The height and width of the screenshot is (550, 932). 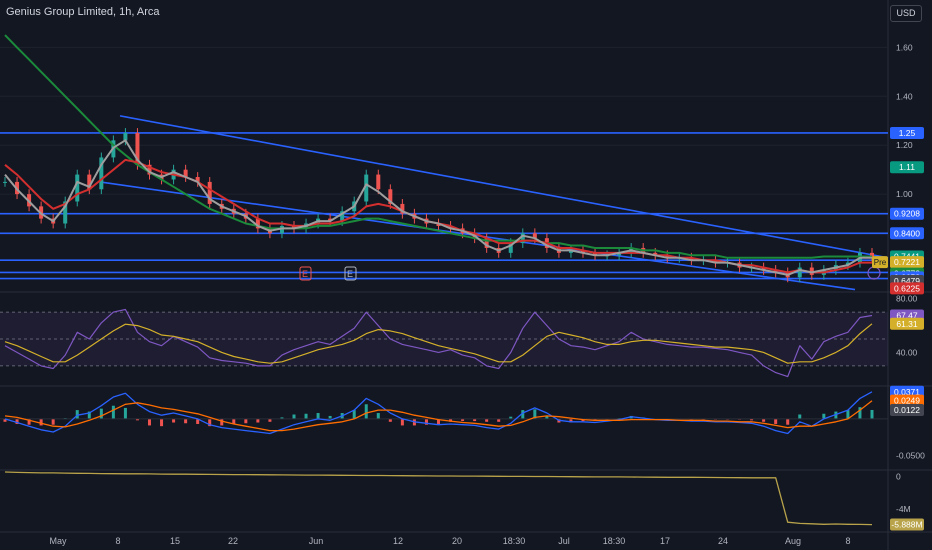 I want to click on chart-title: Genius Group Limited, 1h, Arca, so click(x=83, y=12).